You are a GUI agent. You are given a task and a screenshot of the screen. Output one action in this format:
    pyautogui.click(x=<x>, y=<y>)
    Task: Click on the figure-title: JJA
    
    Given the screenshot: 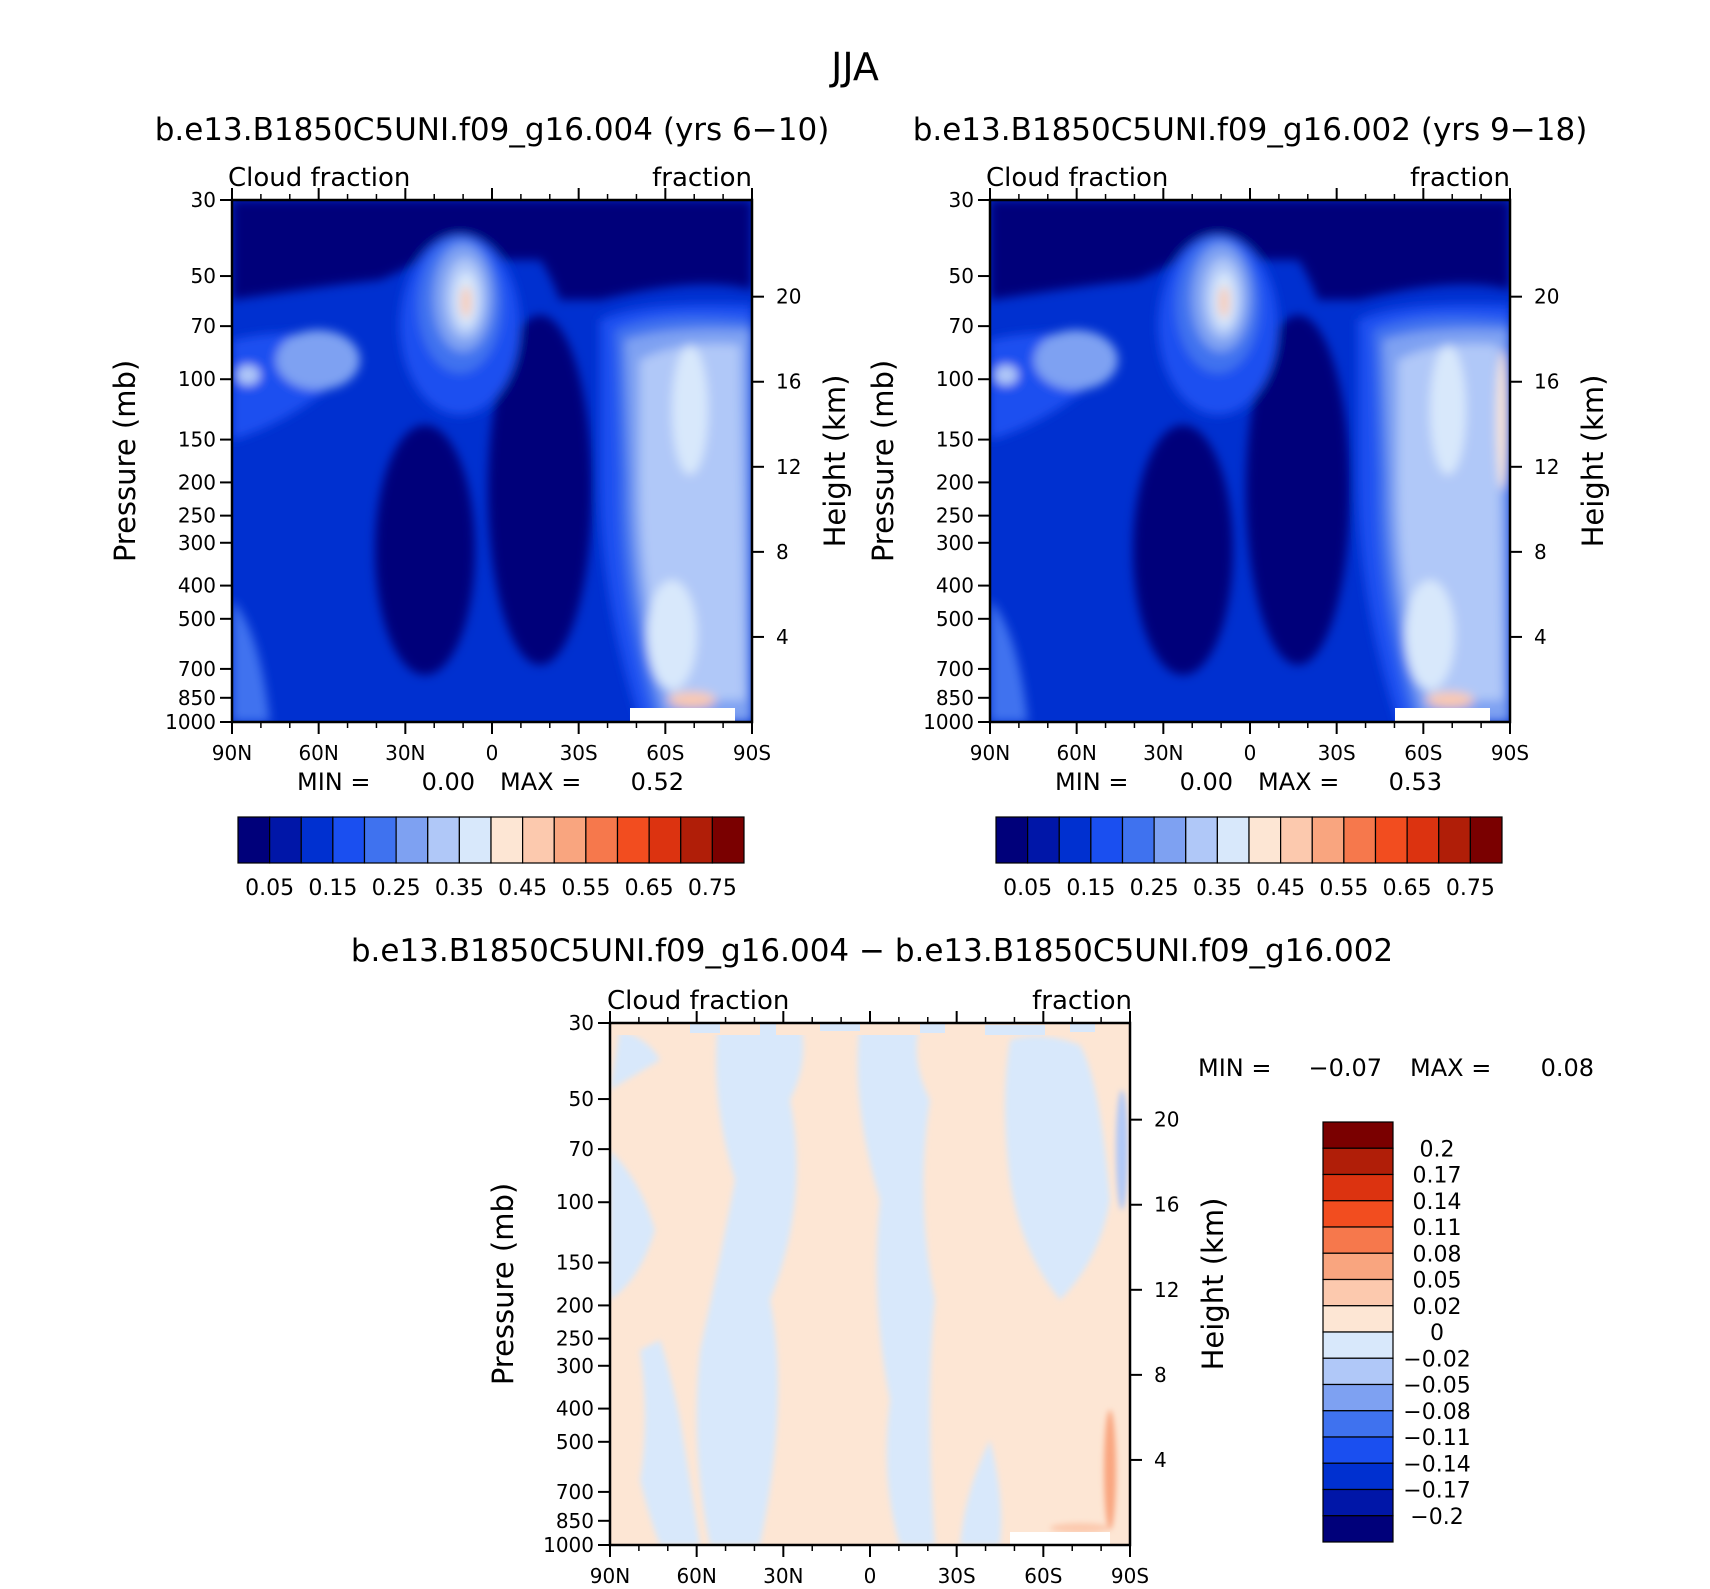 What is the action you would take?
    pyautogui.click(x=854, y=67)
    